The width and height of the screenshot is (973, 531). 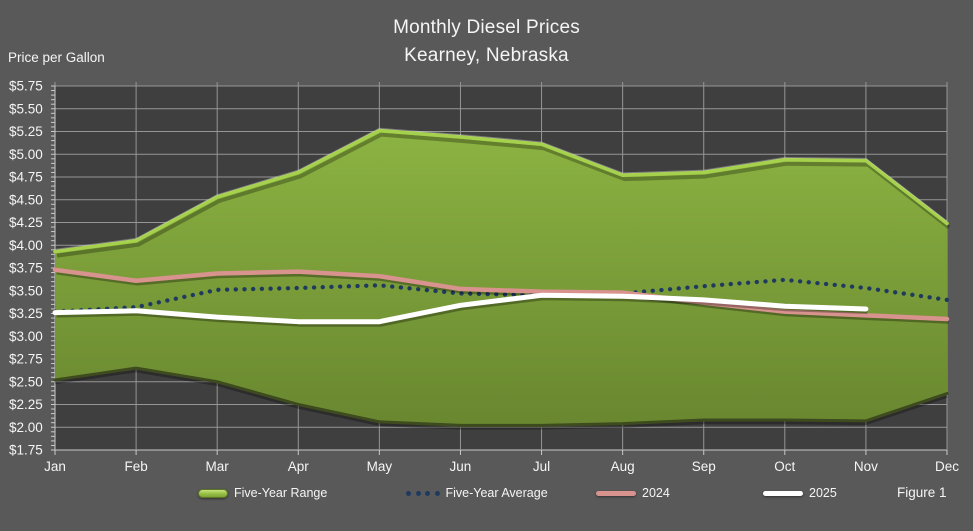 What do you see at coordinates (783, 493) in the screenshot?
I see `line-2025-swatch-icon` at bounding box center [783, 493].